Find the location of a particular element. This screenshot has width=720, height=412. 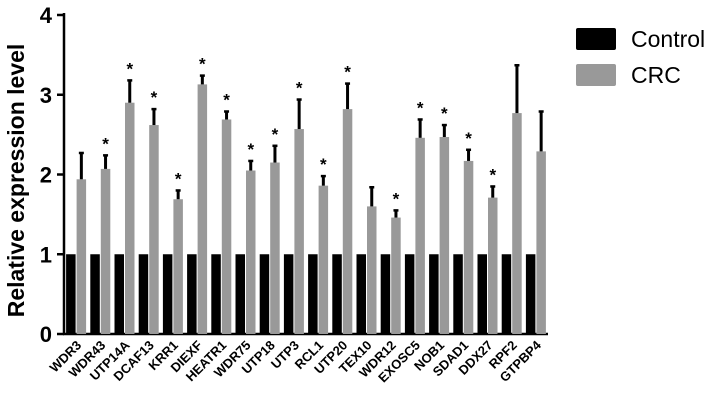

y-tick-label: 2 is located at coordinates (46, 175).